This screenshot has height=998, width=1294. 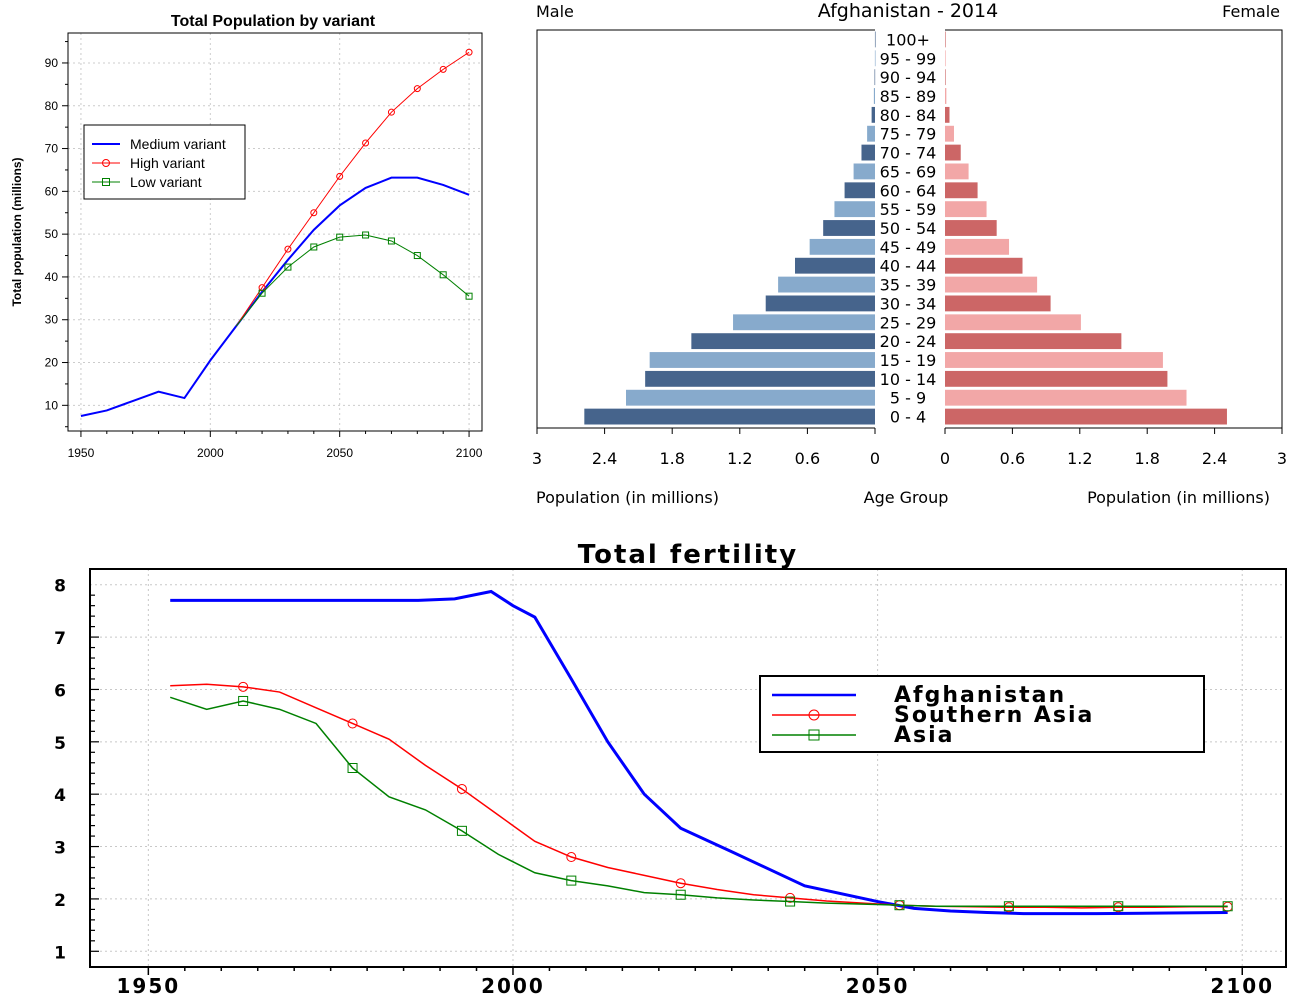 I want to click on age-group-label: 25 - 29, so click(x=908, y=322).